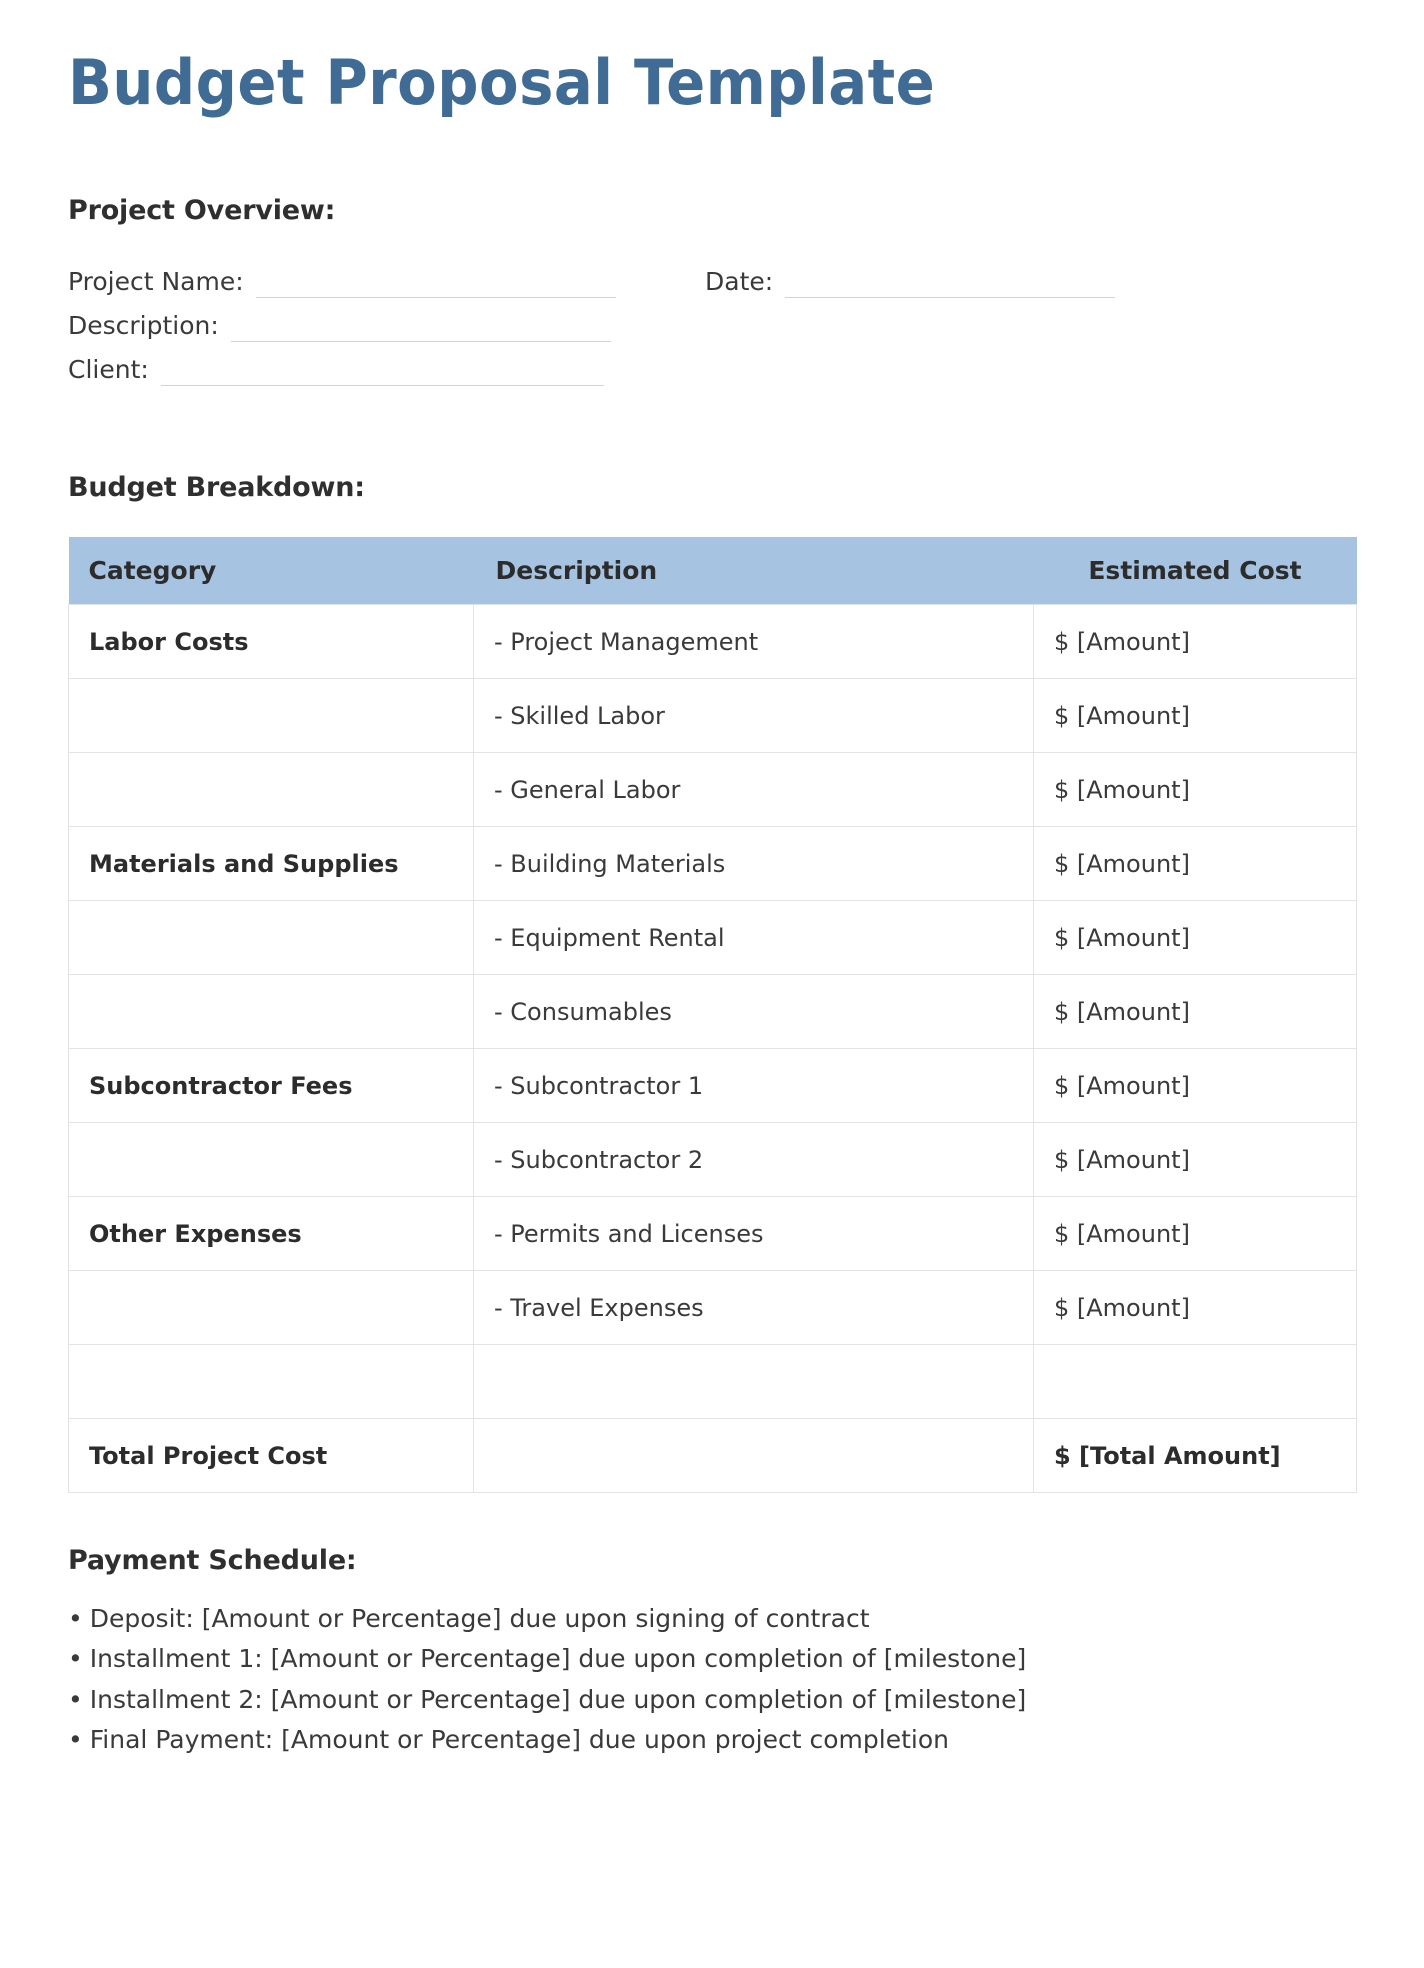 The image size is (1424, 1968). What do you see at coordinates (753, 1012) in the screenshot?
I see `cell-description: - Consumables` at bounding box center [753, 1012].